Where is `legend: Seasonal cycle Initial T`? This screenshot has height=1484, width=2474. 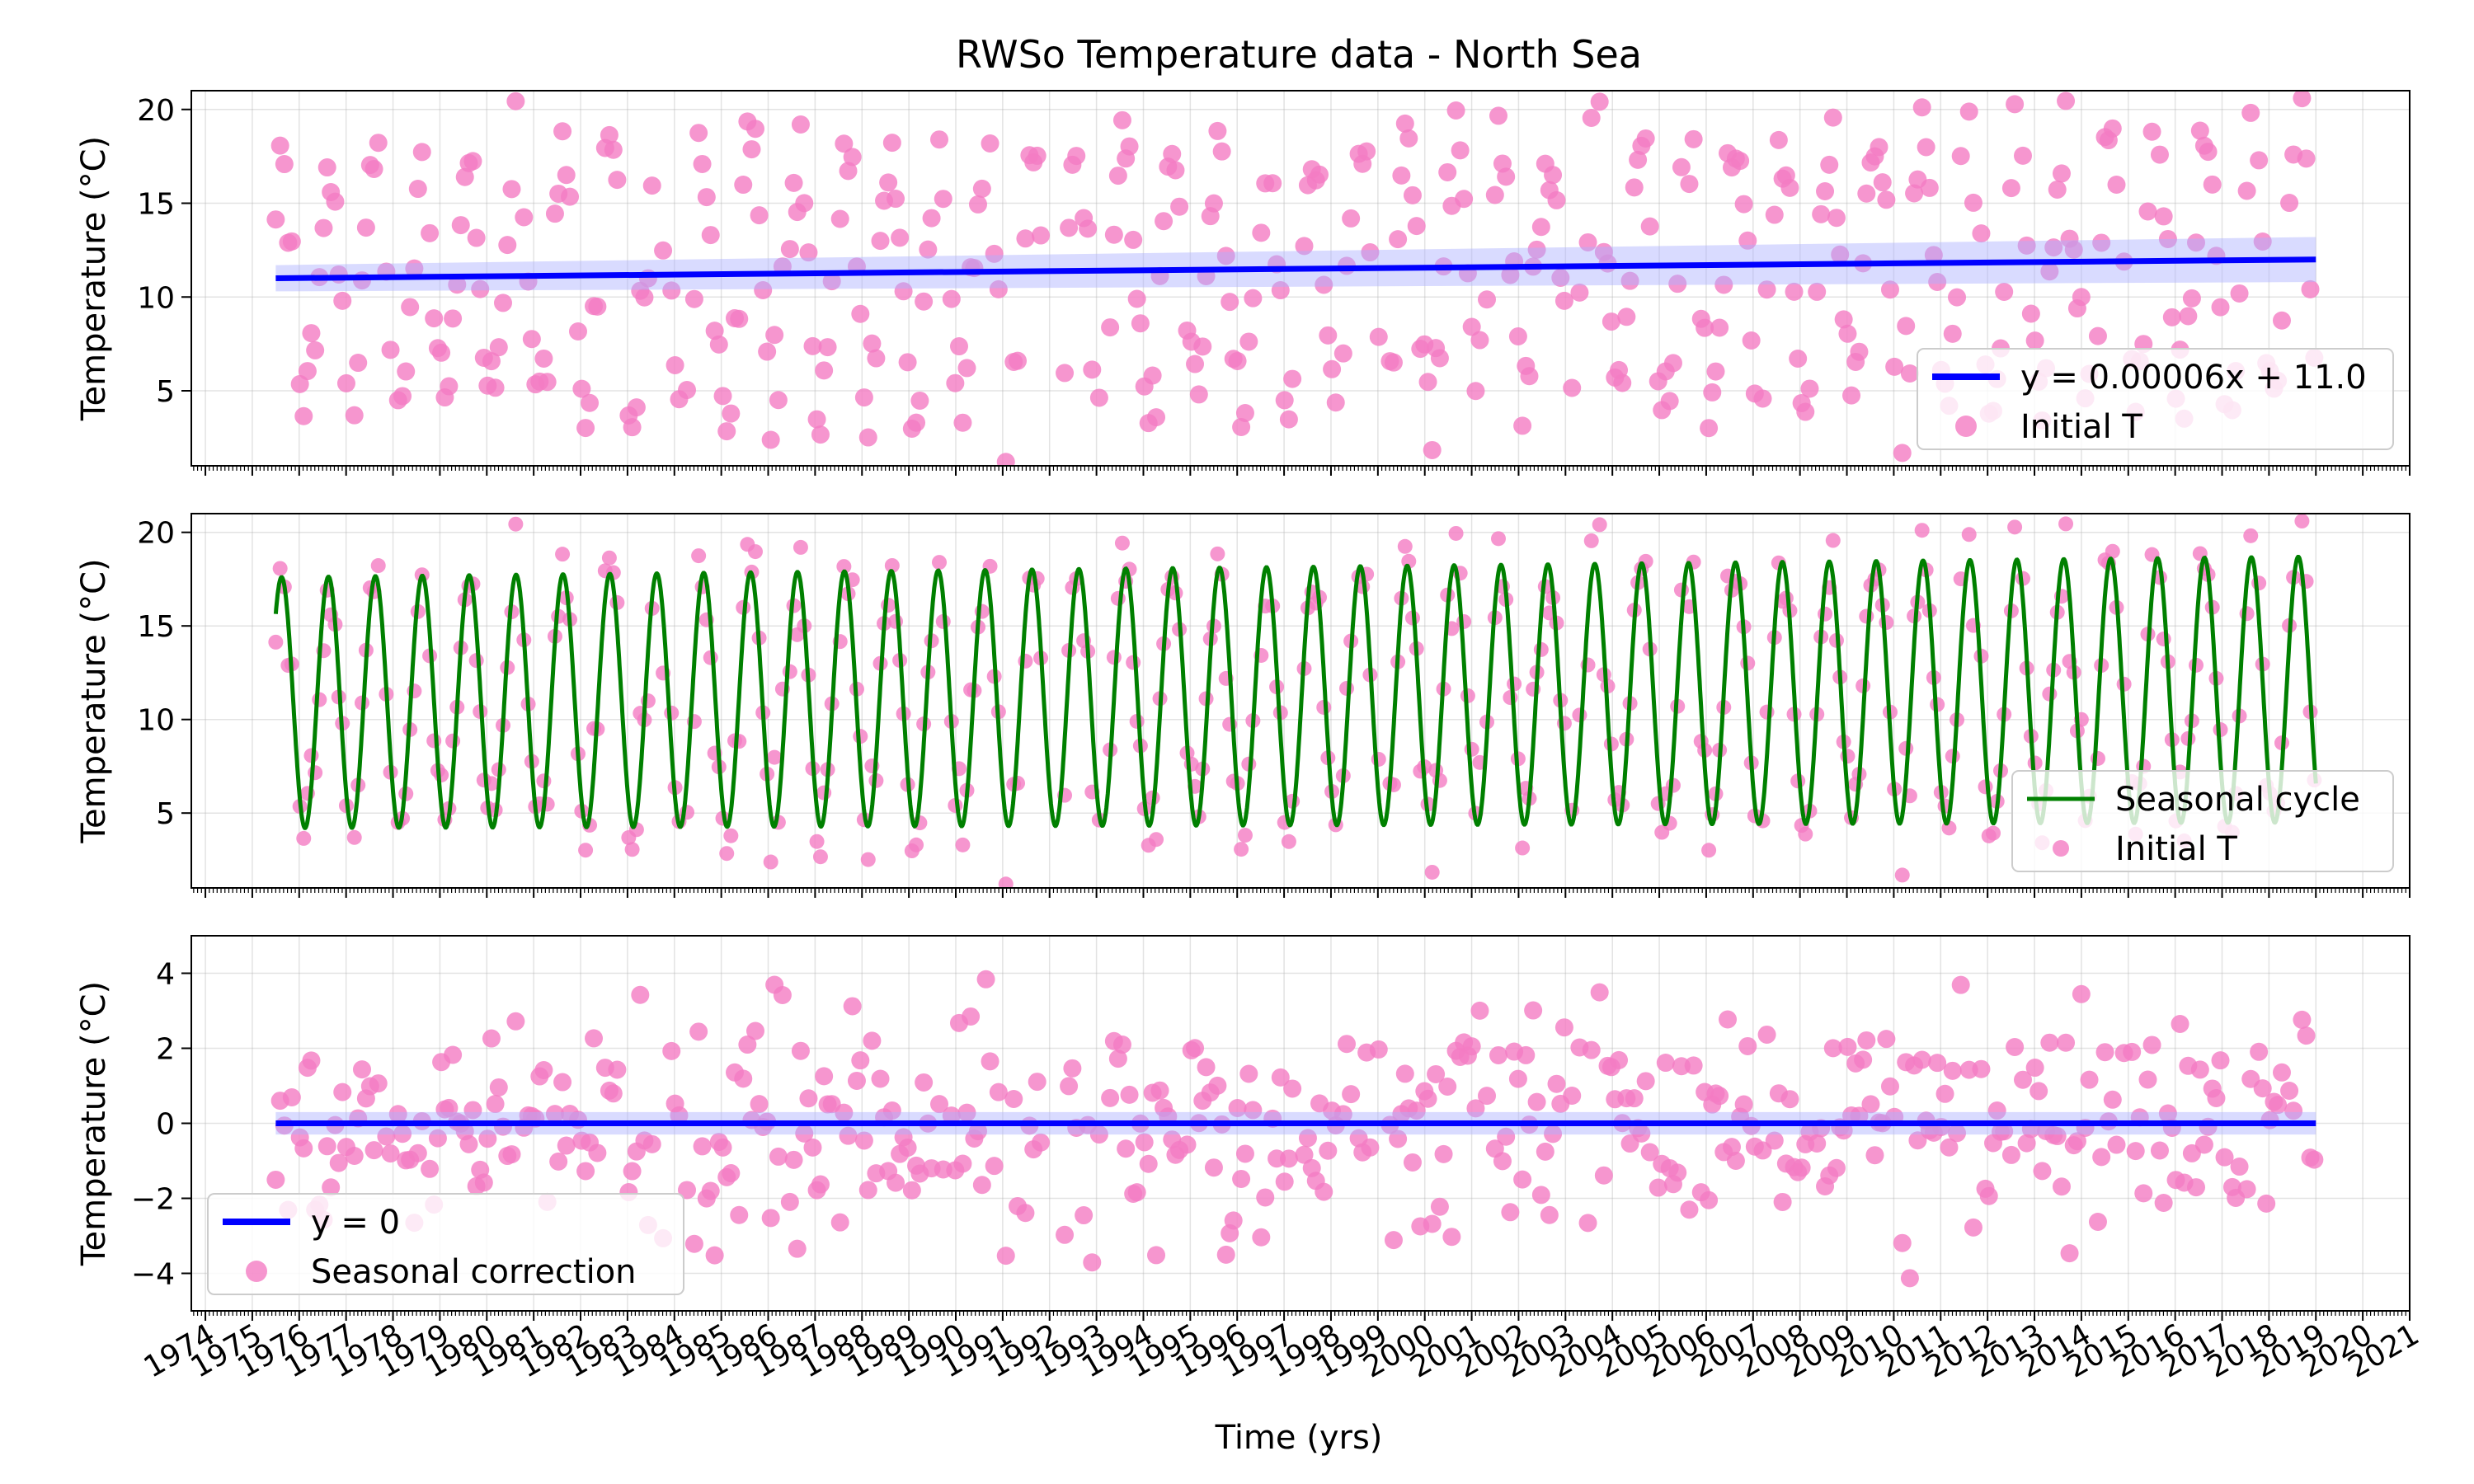 legend: Seasonal cycle Initial T is located at coordinates (2202, 821).